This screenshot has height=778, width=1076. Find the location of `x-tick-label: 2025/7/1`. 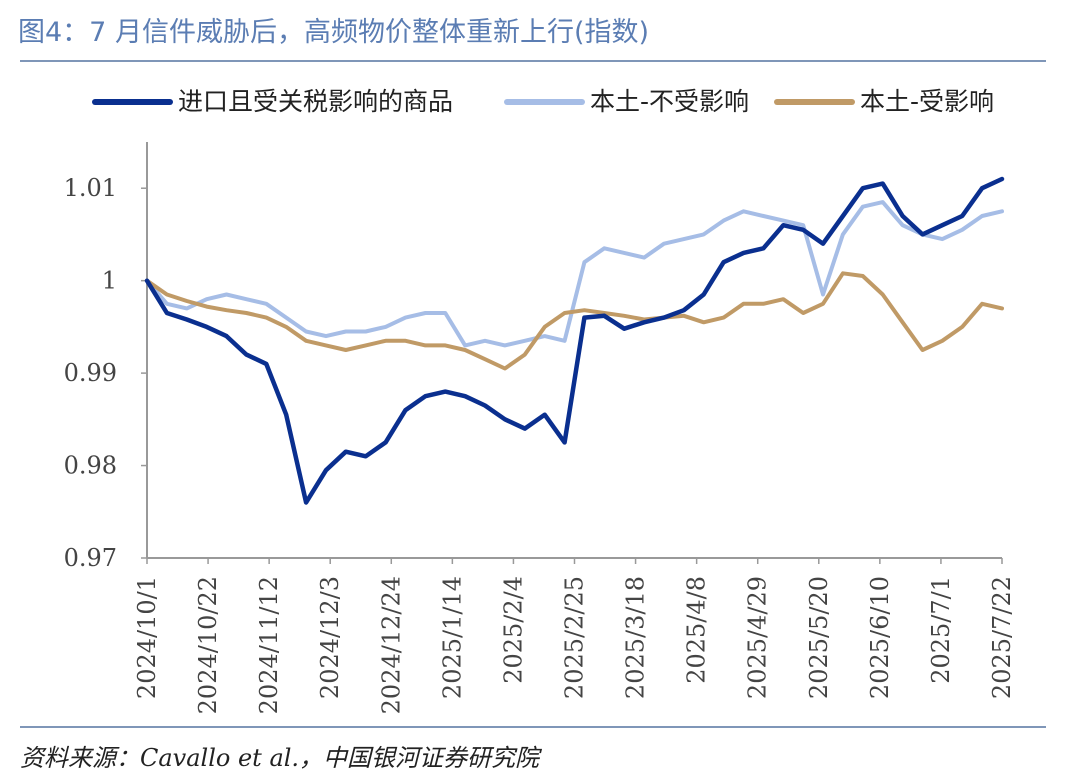

x-tick-label: 2025/7/1 is located at coordinates (941, 630).